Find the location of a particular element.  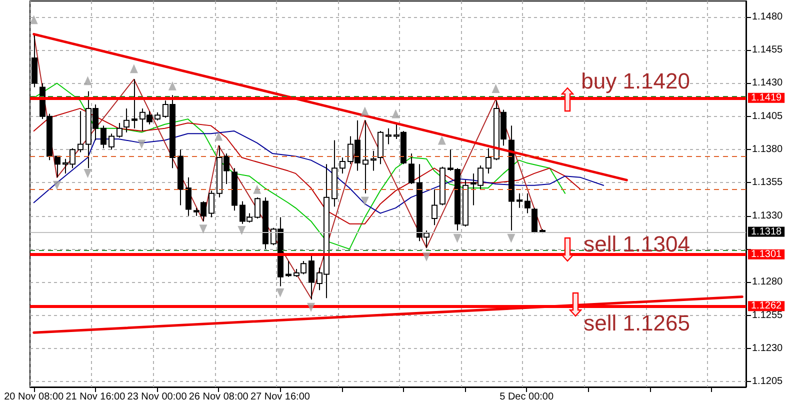

y-tick-label: 1.1405 is located at coordinates (768, 116).